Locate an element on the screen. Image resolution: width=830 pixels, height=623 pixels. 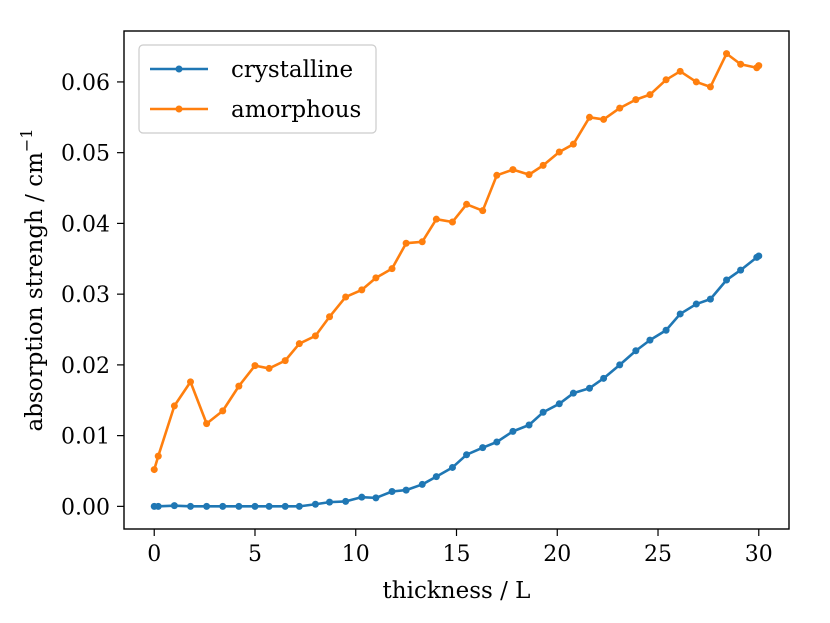
y-axis-label-text: absorption strengh / cm is located at coordinates (35, 292).